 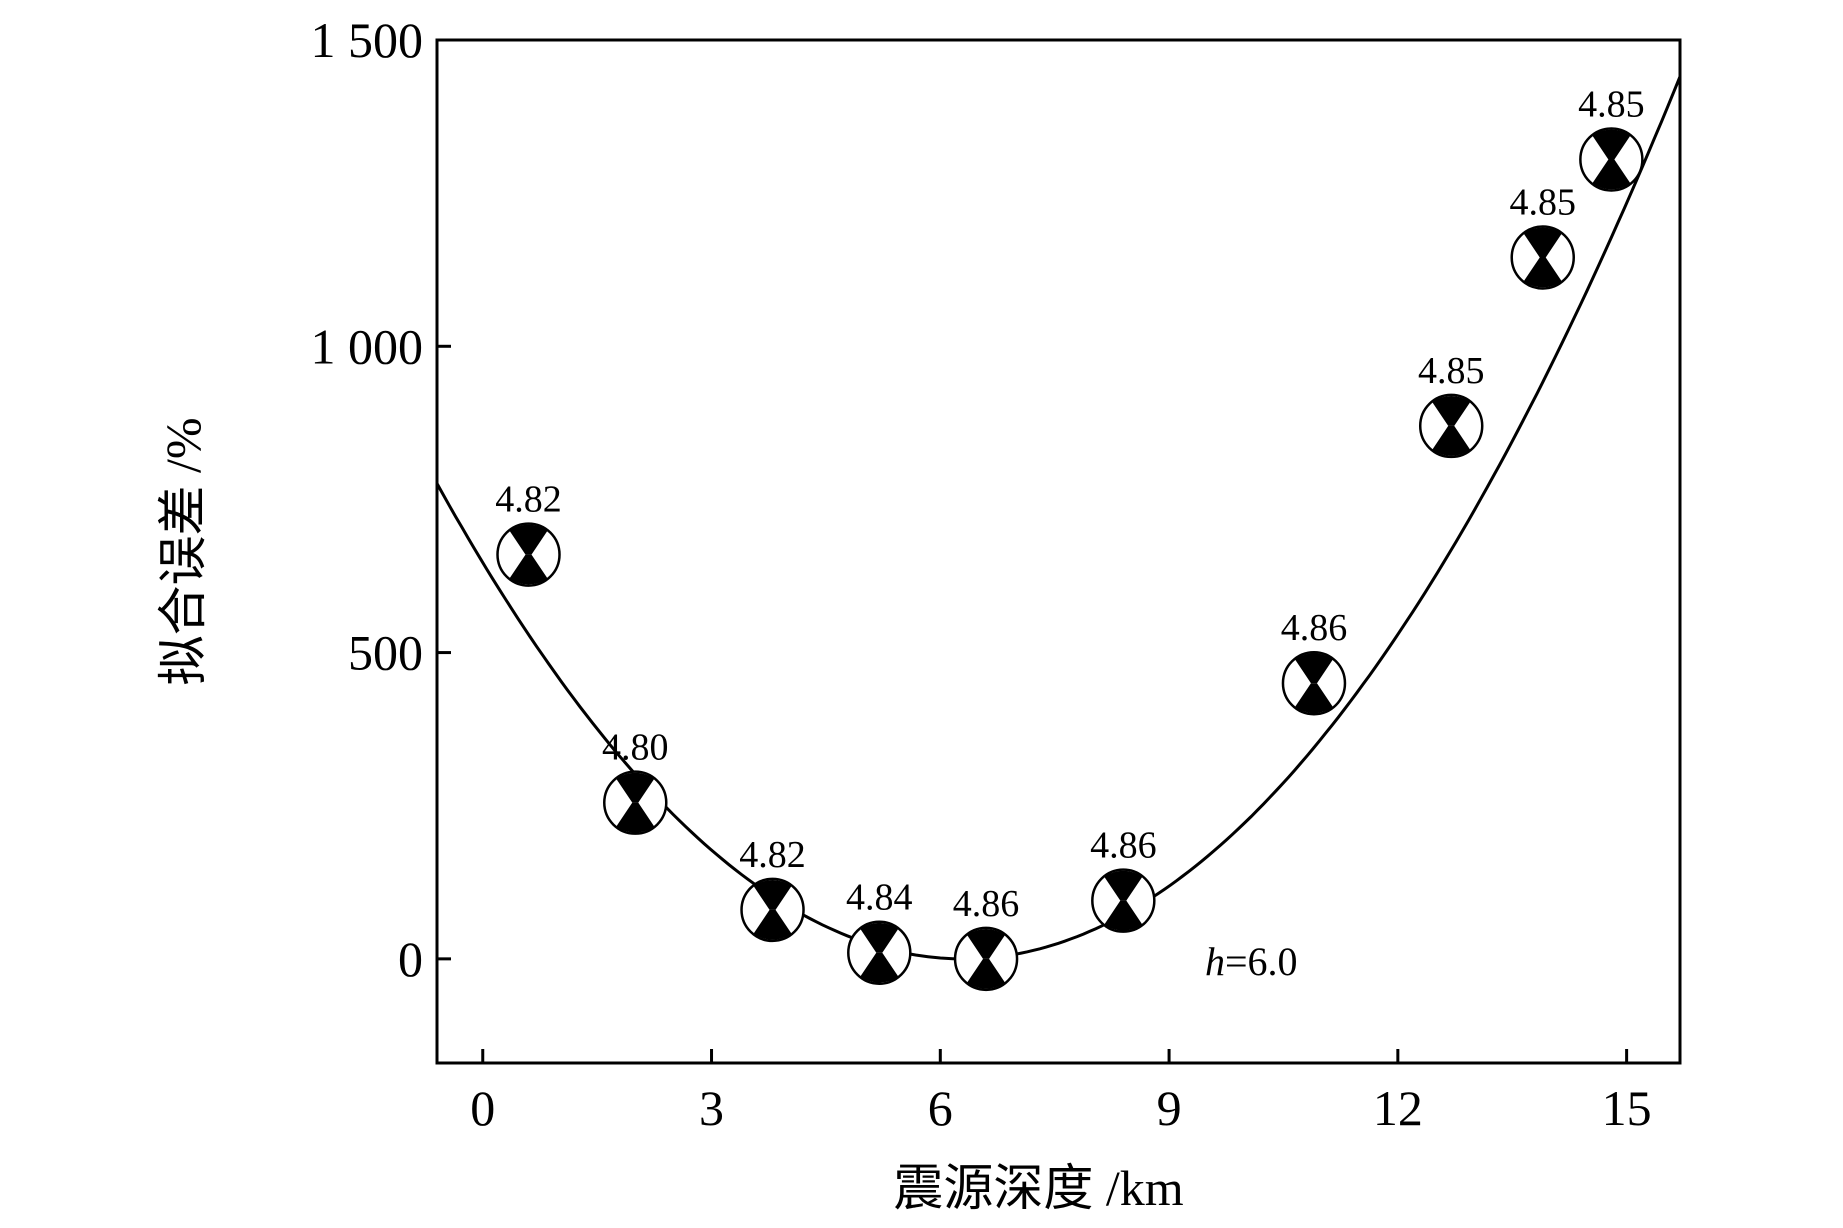 I want to click on y-tick-label: 0, so click(x=410, y=959).